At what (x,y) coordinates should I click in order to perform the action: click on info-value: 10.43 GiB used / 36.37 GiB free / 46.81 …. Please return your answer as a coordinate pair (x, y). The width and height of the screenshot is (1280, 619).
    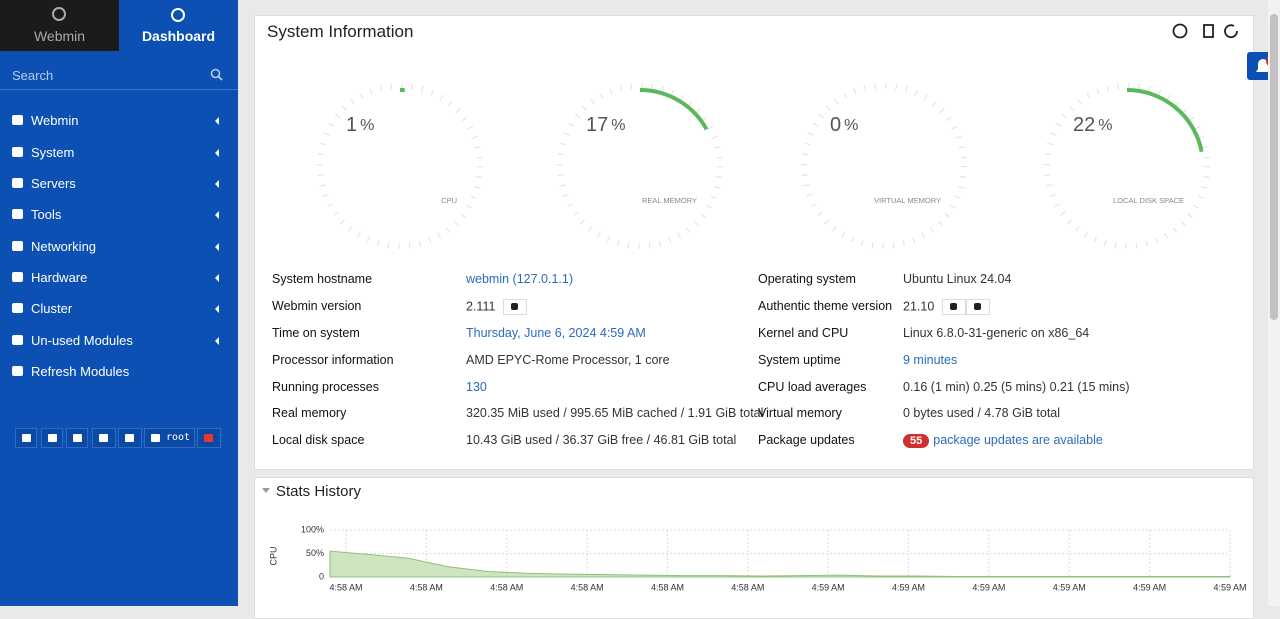
    Looking at the image, I should click on (601, 440).